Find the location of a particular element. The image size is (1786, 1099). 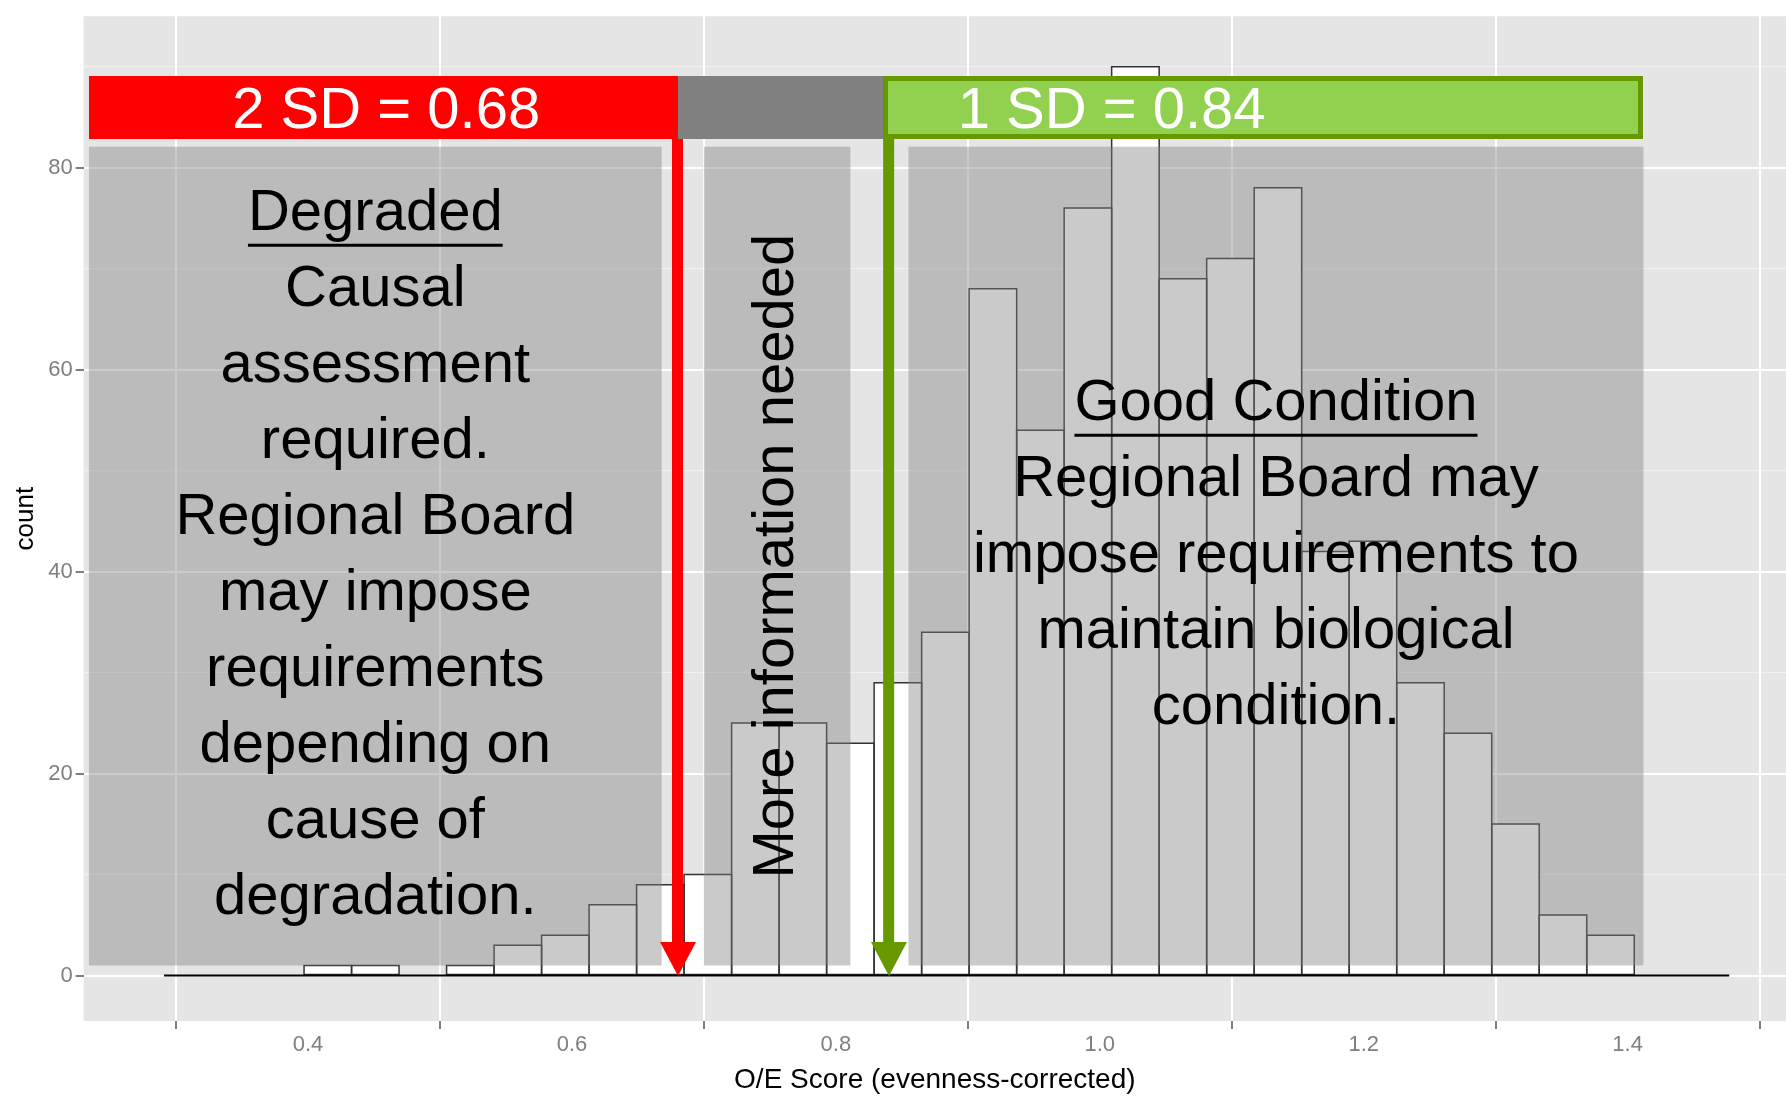

x-tick-label: 1.4 is located at coordinates (1627, 1044).